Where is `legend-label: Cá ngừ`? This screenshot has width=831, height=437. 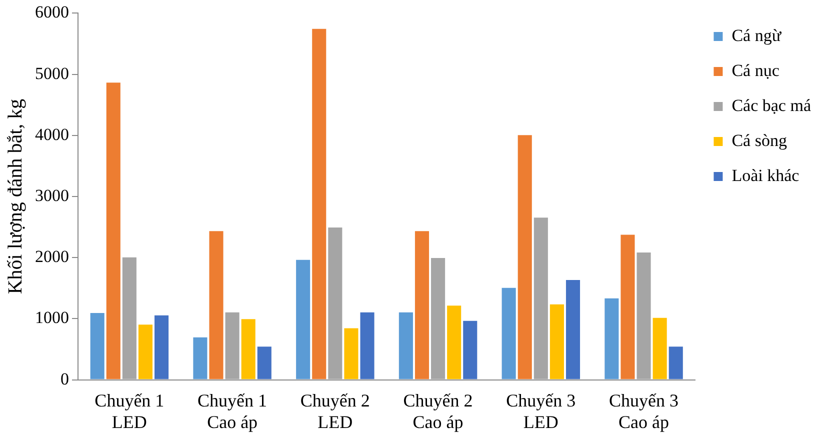 legend-label: Cá ngừ is located at coordinates (757, 35).